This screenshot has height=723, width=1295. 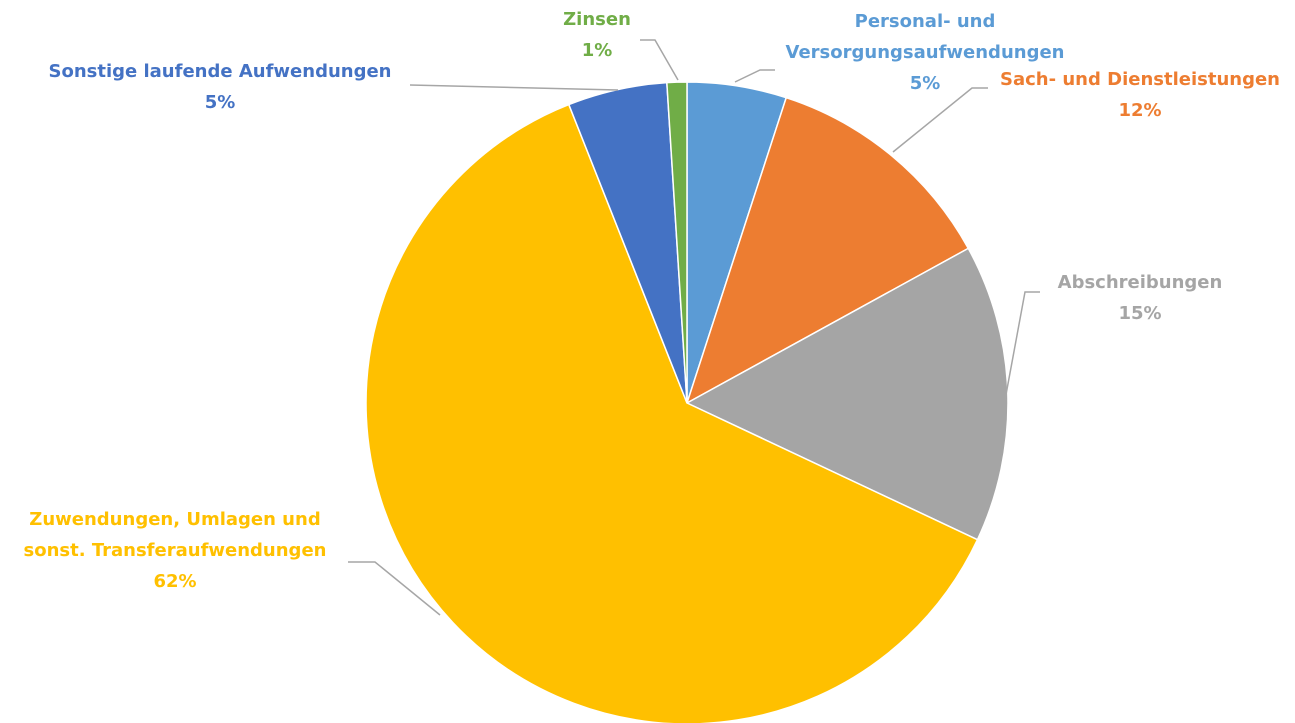 What do you see at coordinates (220, 71) in the screenshot?
I see `category-label: Sonstige laufende Aufwendungen` at bounding box center [220, 71].